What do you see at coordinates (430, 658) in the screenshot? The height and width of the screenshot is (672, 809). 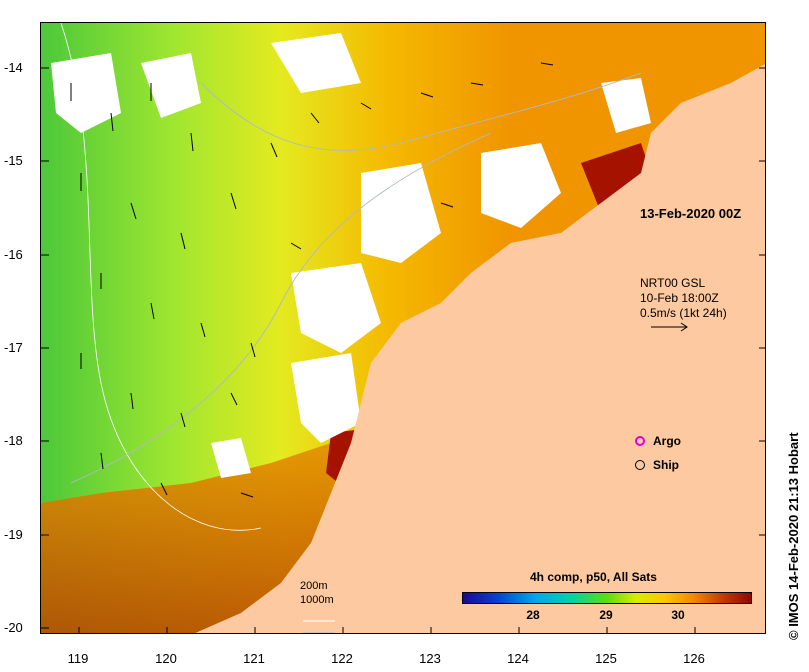 I see `lon-label: 123` at bounding box center [430, 658].